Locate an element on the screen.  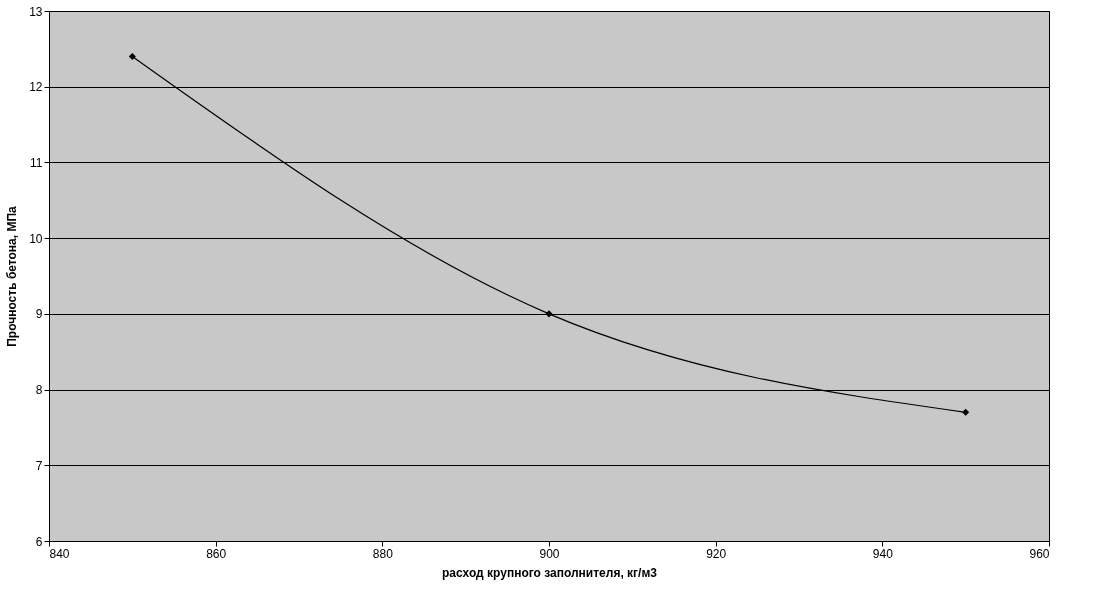
x-tick-label: 880 is located at coordinates (383, 553).